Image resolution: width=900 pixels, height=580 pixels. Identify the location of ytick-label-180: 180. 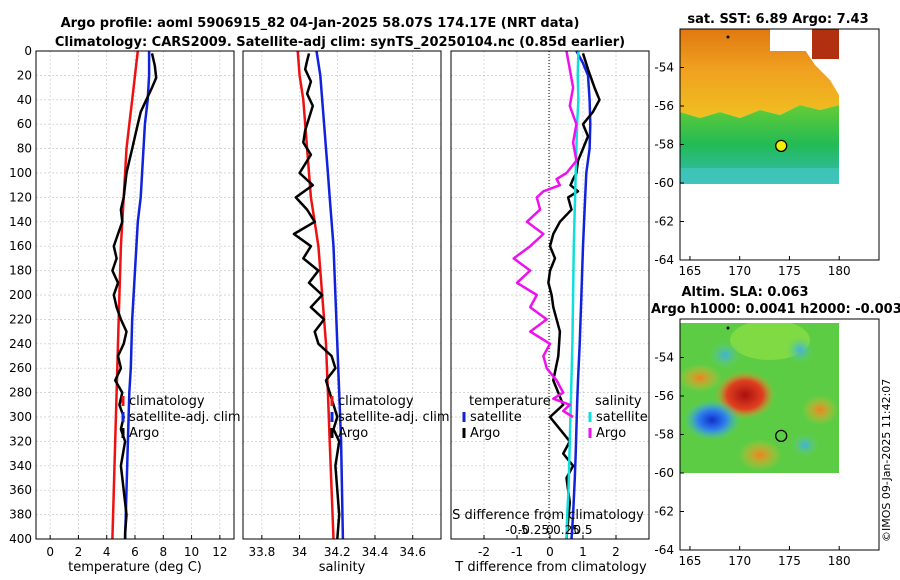
(20, 271).